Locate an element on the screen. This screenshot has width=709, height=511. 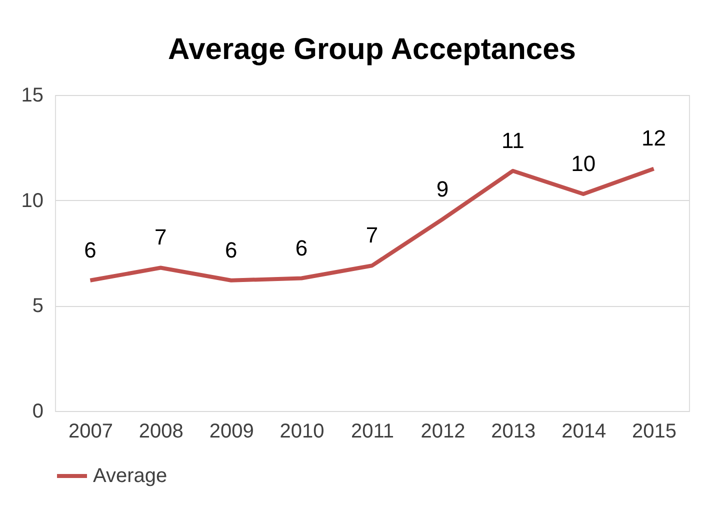
data-label: 11 is located at coordinates (512, 140).